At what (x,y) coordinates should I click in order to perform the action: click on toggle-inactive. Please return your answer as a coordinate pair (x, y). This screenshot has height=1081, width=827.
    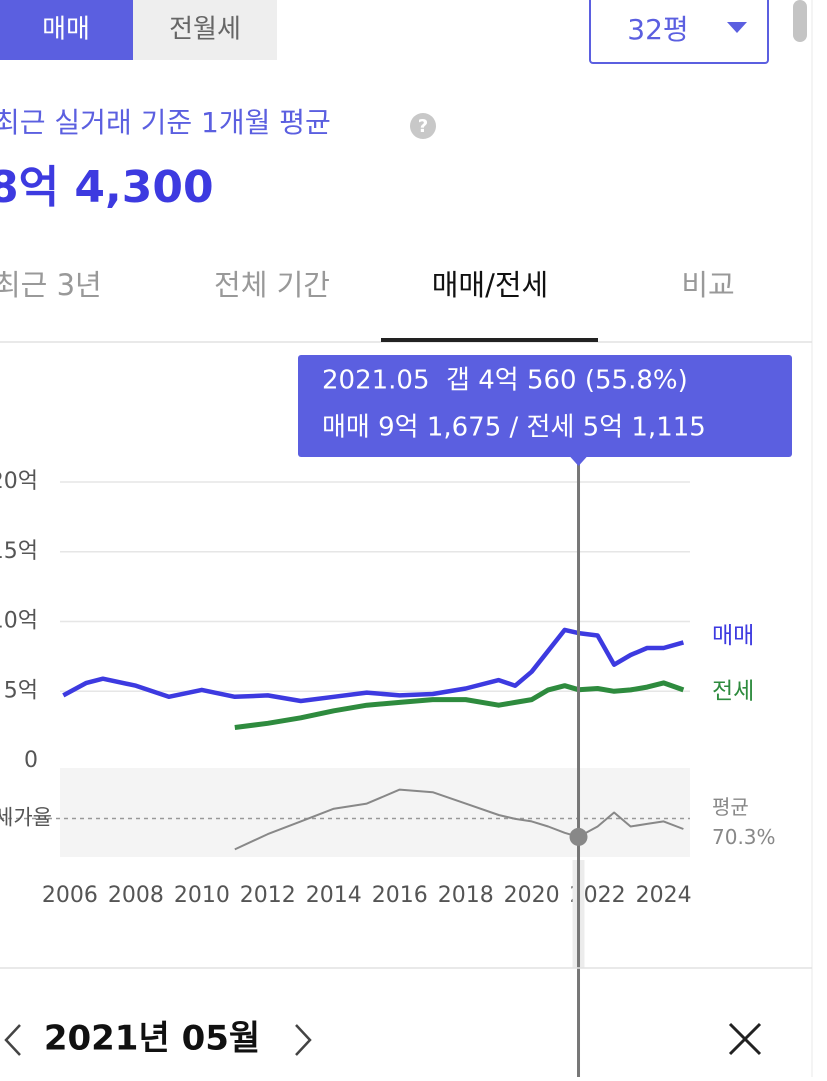
    Looking at the image, I should click on (205, 30).